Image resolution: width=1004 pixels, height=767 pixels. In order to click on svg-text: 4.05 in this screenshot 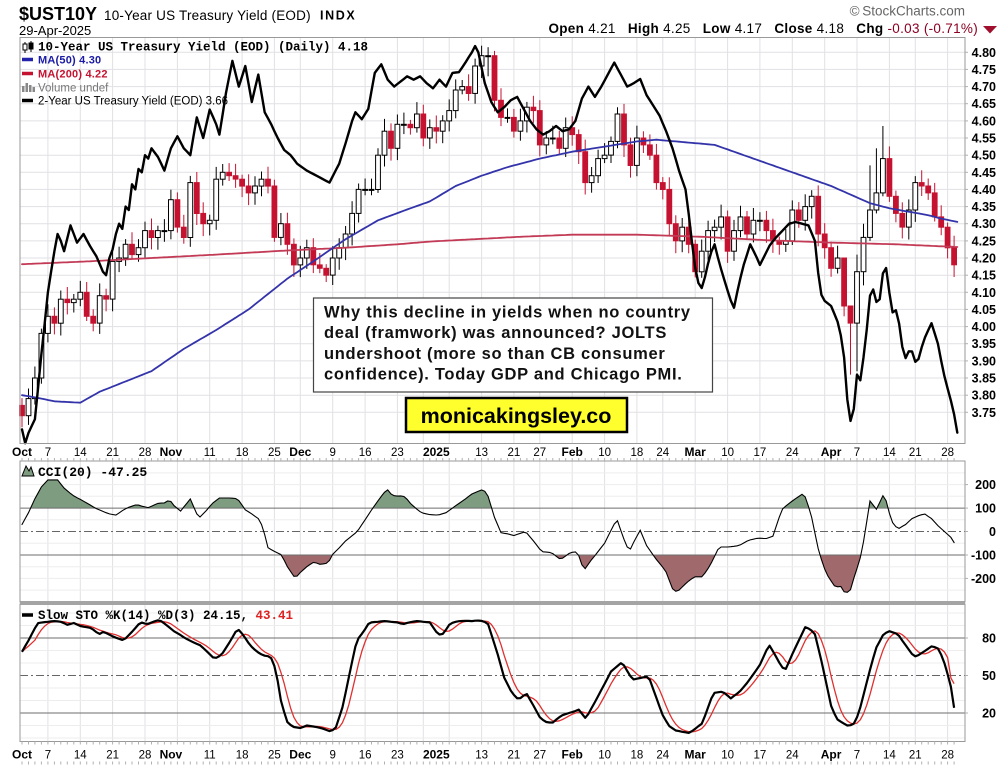, I will do `click(984, 310)`.